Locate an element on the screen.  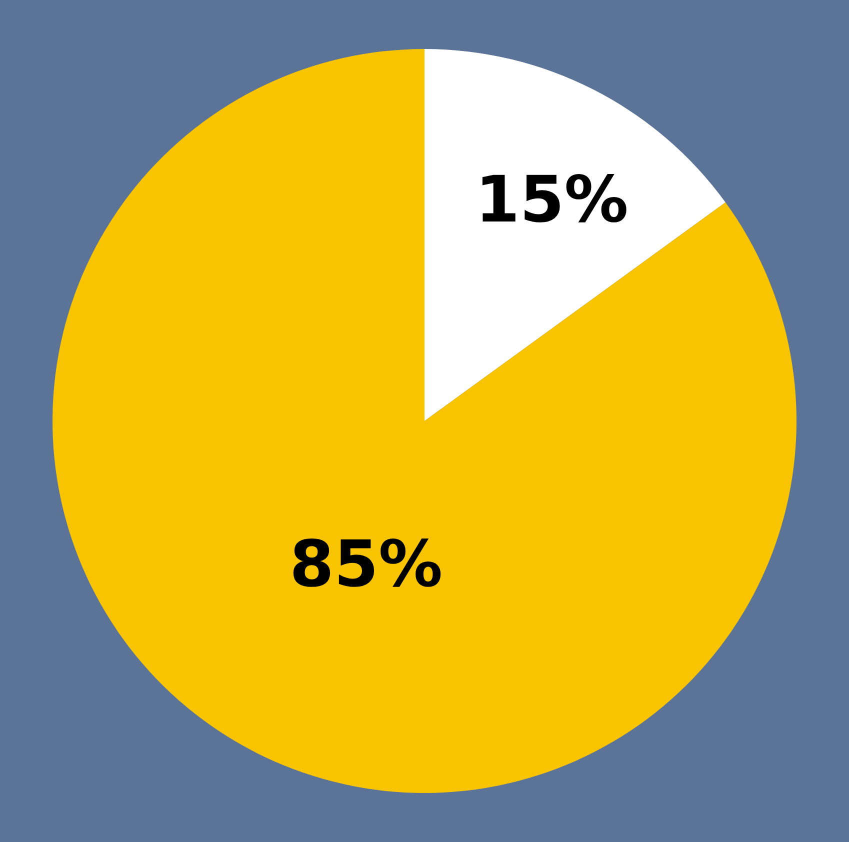
data-label: 85% is located at coordinates (366, 565).